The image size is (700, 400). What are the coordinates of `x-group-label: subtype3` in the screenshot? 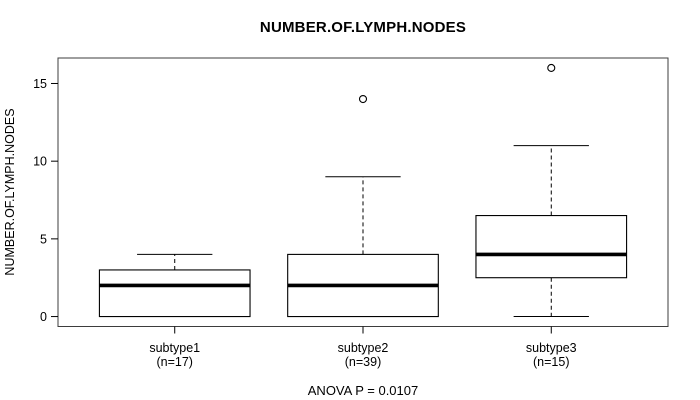 It's located at (551, 348).